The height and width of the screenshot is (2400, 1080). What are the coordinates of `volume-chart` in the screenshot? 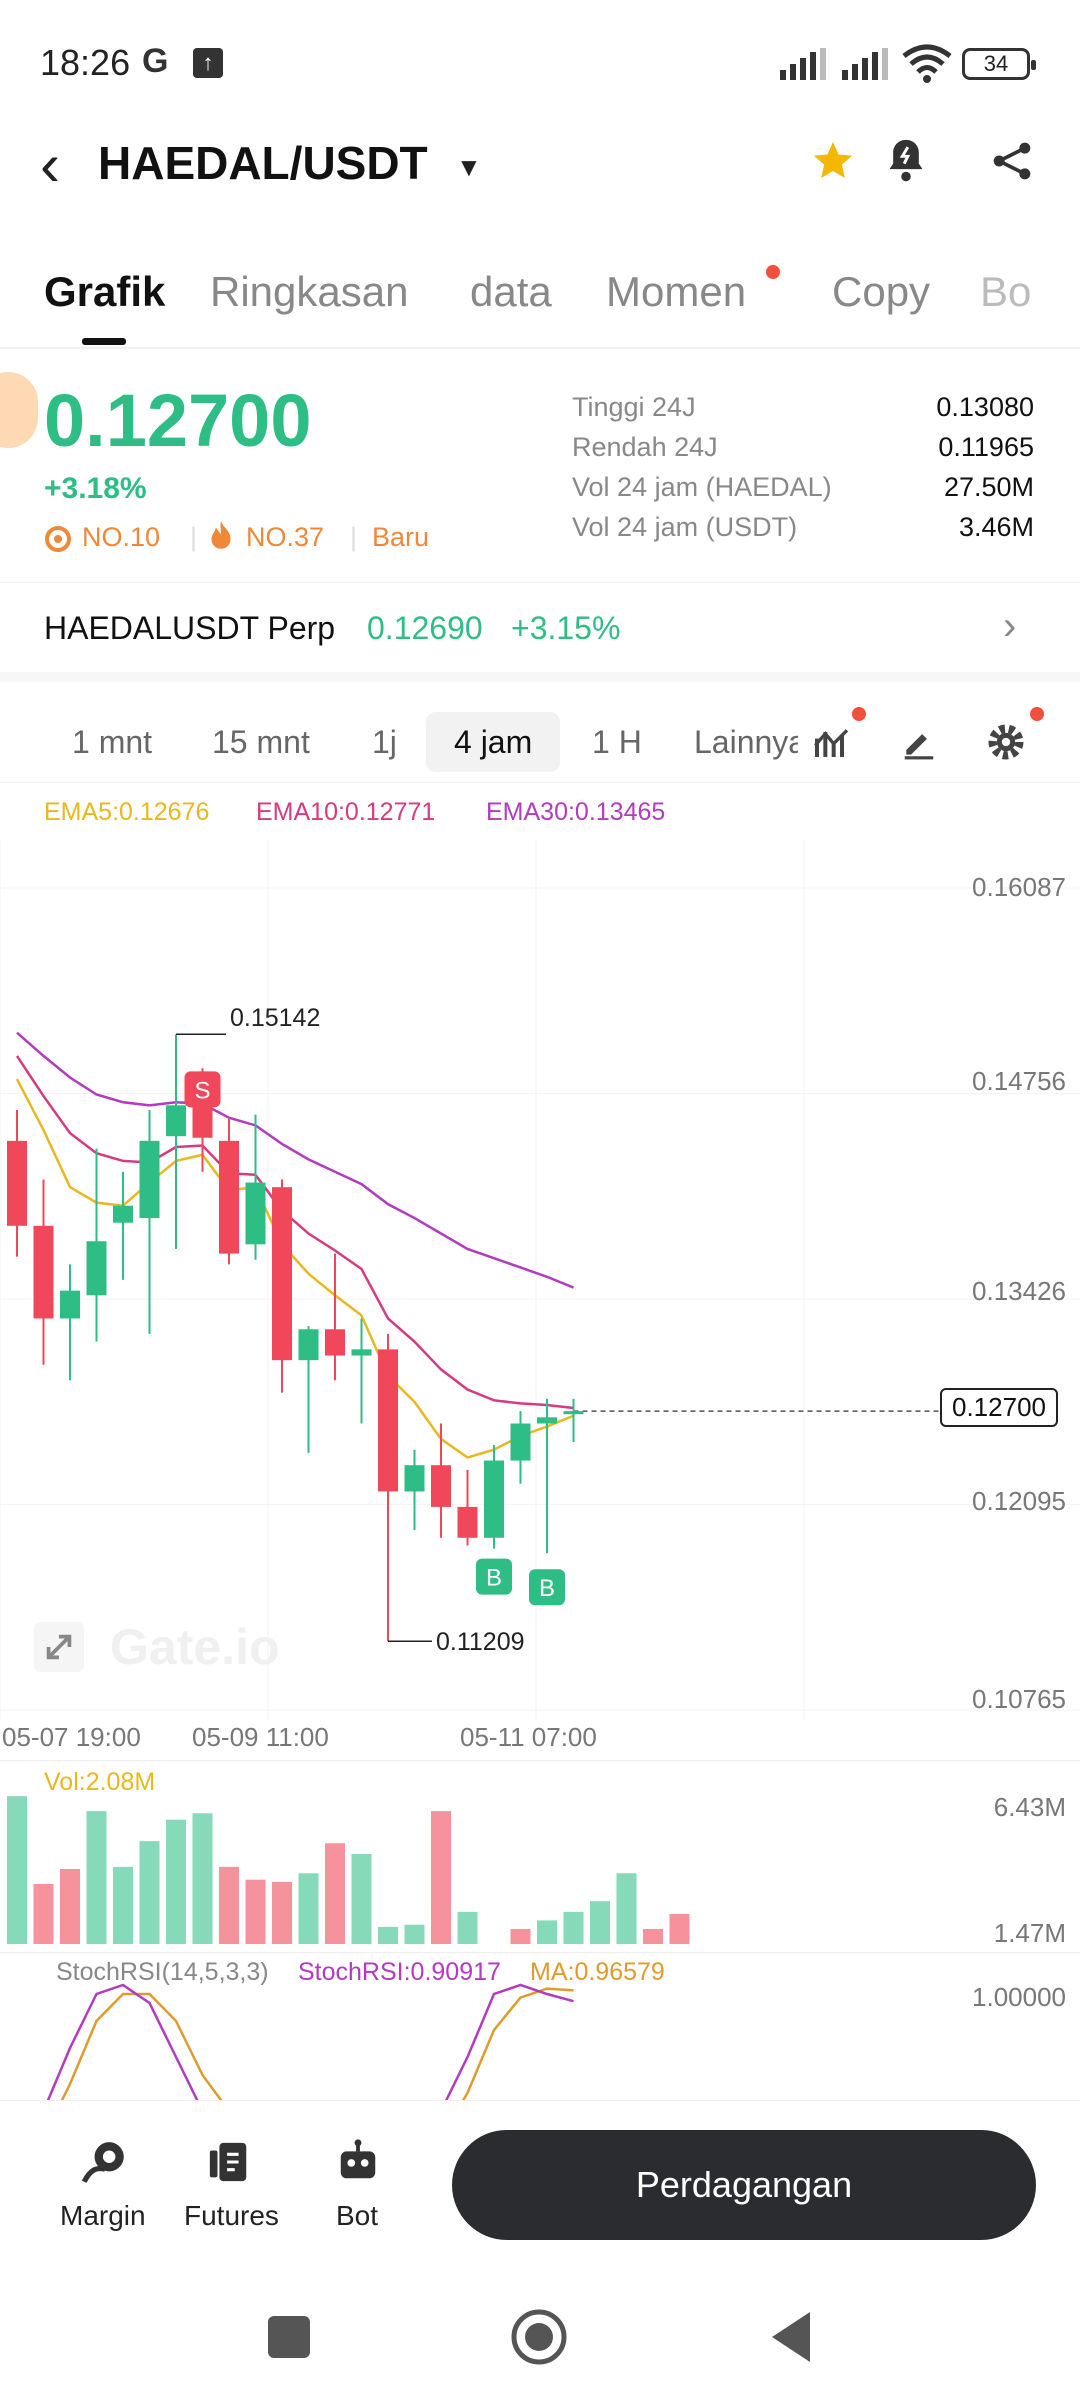 It's located at (348, 1870).